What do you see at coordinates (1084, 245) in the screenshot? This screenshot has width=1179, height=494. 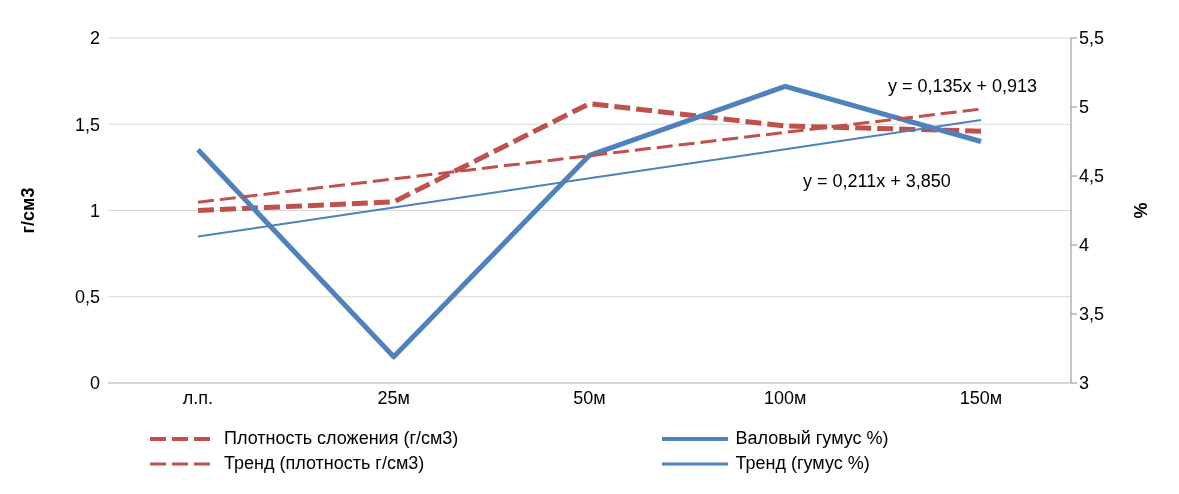 I see `y2-tick-label: 4` at bounding box center [1084, 245].